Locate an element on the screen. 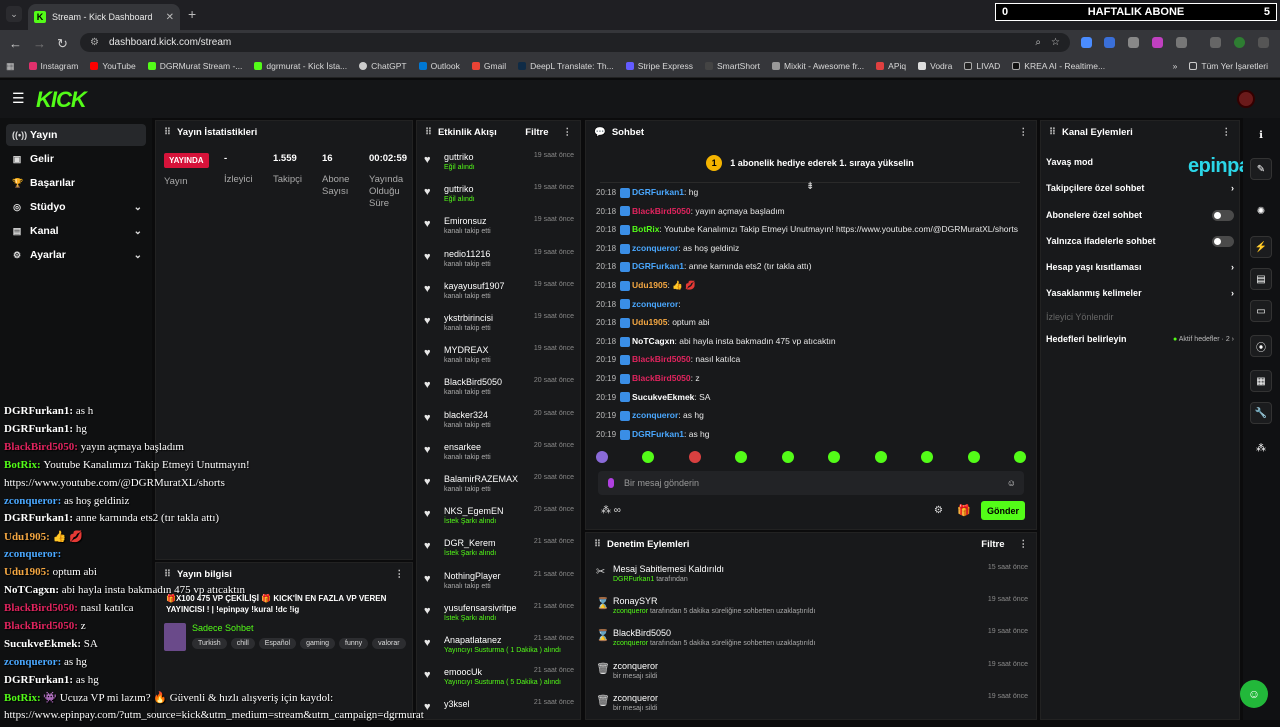  chat-username: SucukveEkmek is located at coordinates (663, 396).